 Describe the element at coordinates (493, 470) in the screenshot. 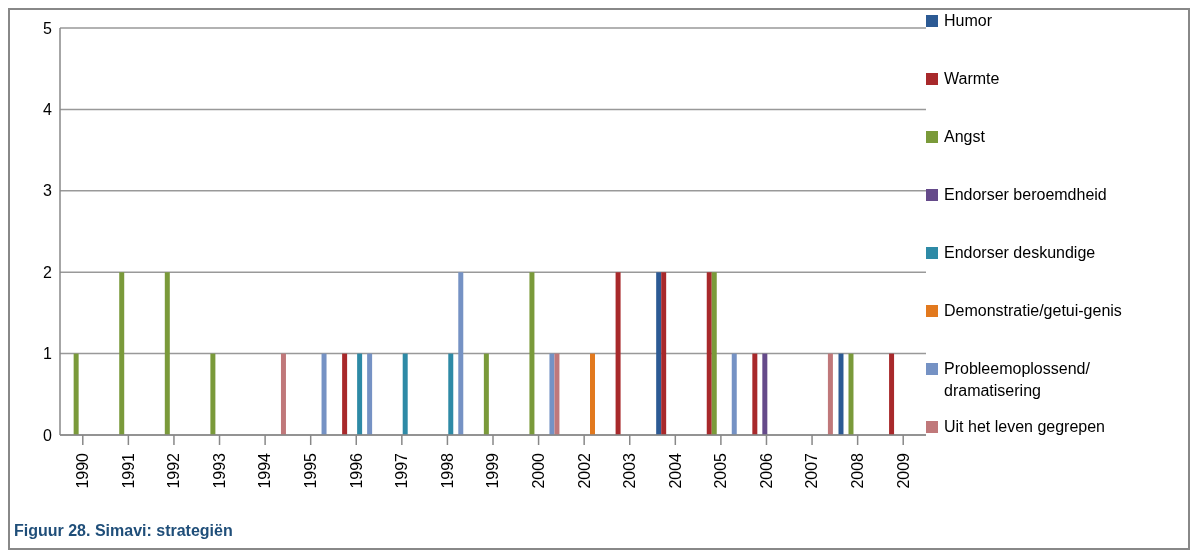

I see `x-tick-label: 1999` at that location.